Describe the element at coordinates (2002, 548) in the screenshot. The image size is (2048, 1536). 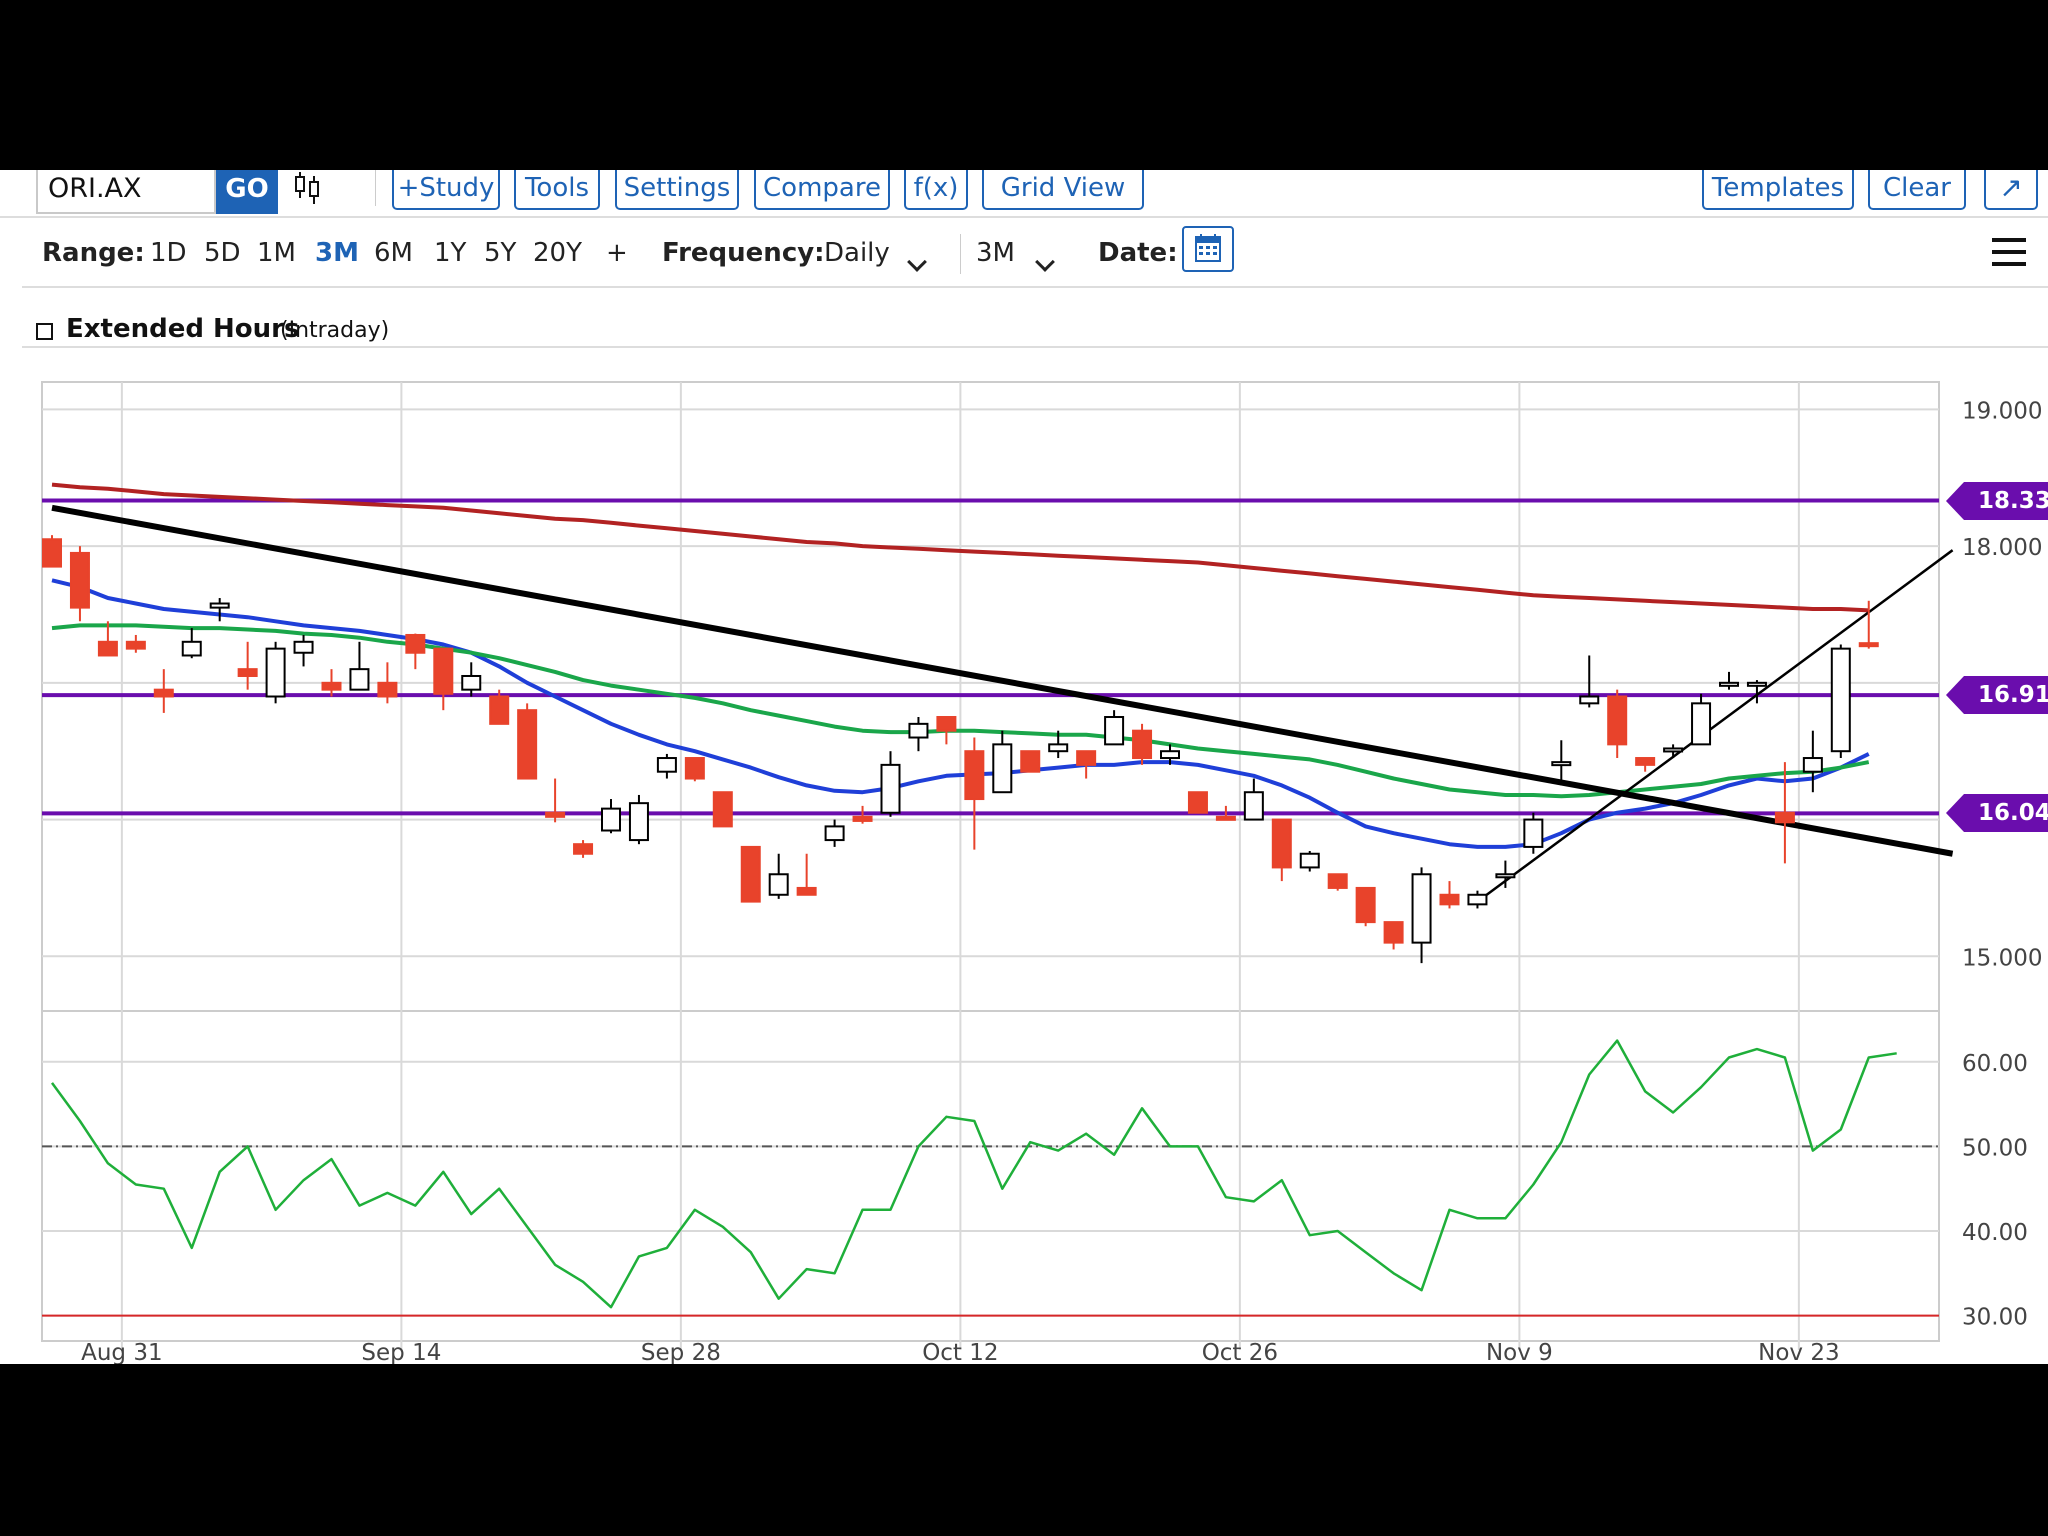
I see `y-tick-label: 18.000` at that location.